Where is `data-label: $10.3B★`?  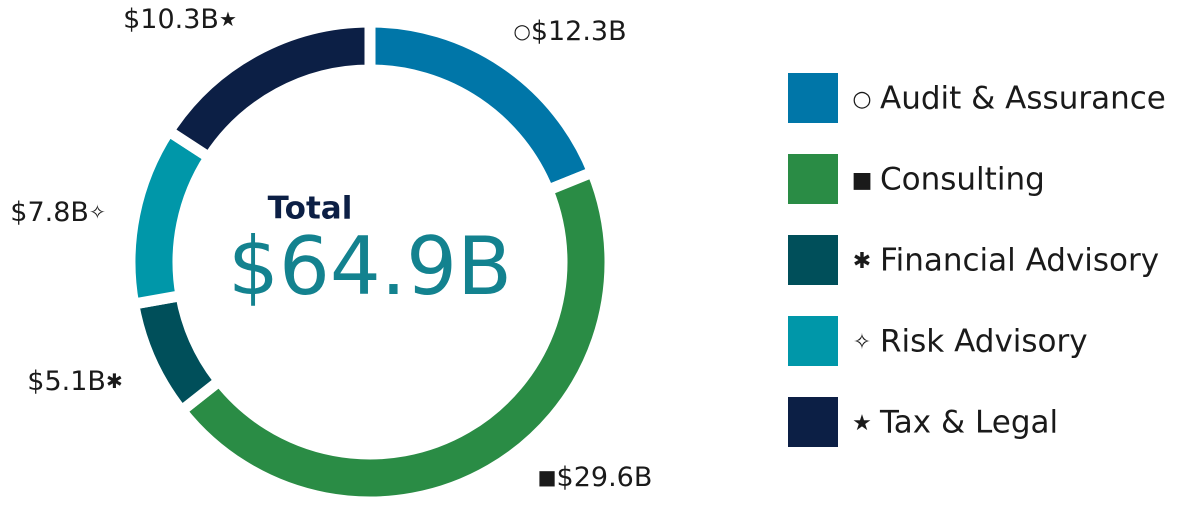
data-label: $10.3B★ is located at coordinates (180, 19).